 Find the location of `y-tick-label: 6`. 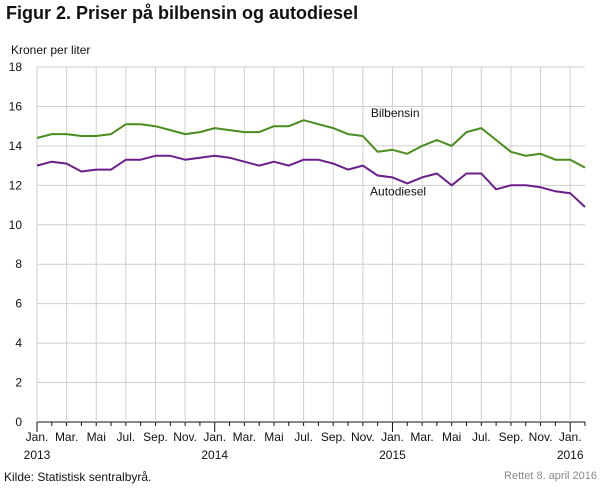

y-tick-label: 6 is located at coordinates (18, 304).